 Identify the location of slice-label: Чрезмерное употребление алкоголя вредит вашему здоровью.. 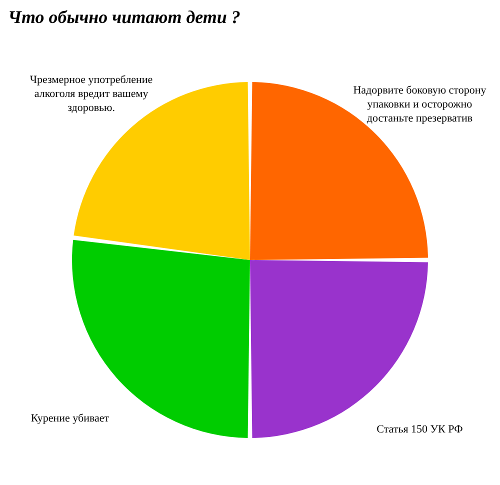
(91, 94).